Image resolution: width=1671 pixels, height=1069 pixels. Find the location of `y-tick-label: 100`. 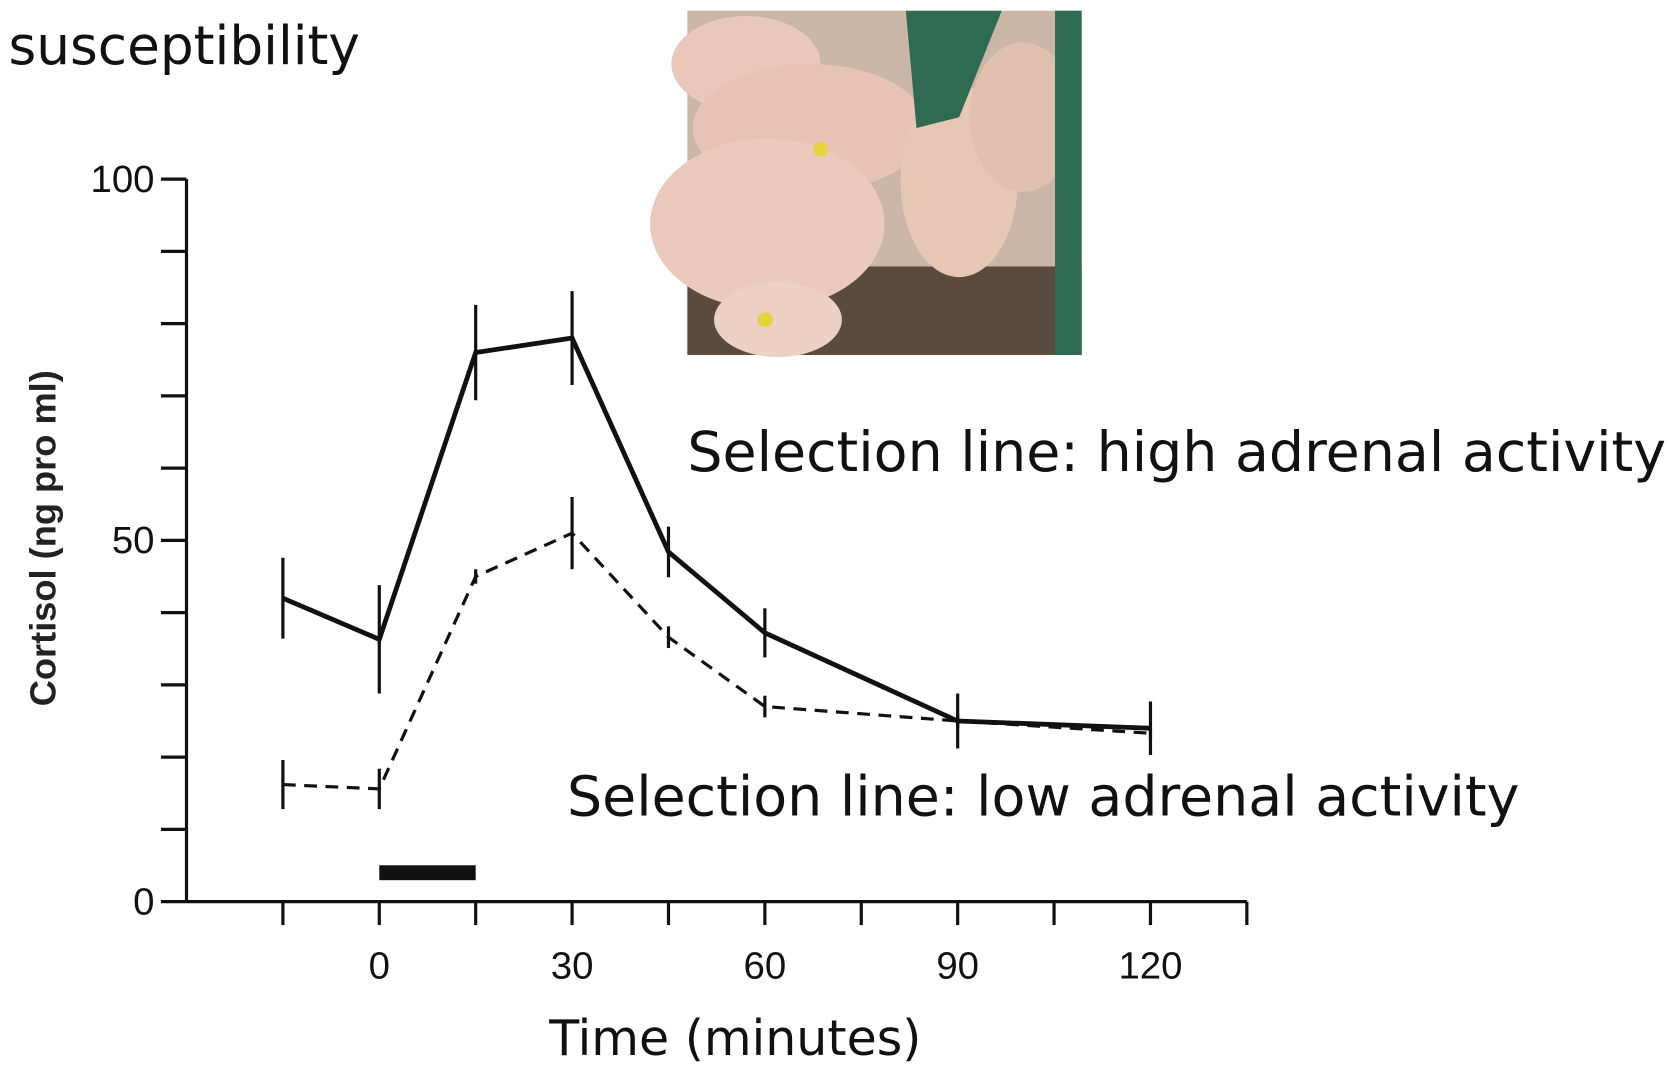

y-tick-label: 100 is located at coordinates (123, 179).